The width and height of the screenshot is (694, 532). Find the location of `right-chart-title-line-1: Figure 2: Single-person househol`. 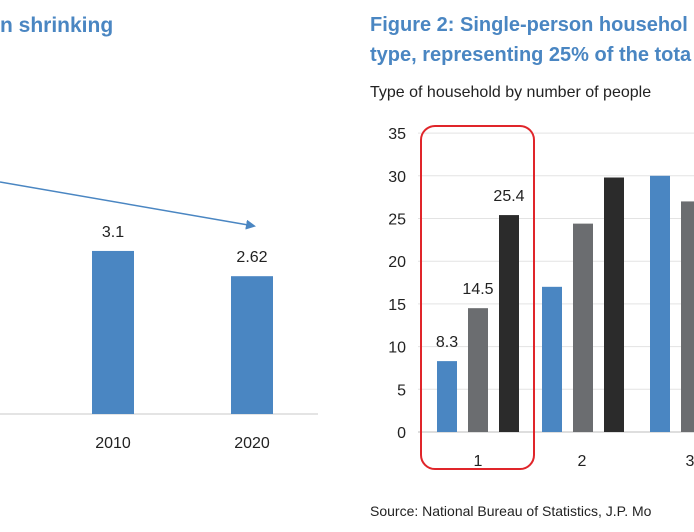

right-chart-title-line-1: Figure 2: Single-person househol is located at coordinates (529, 25).